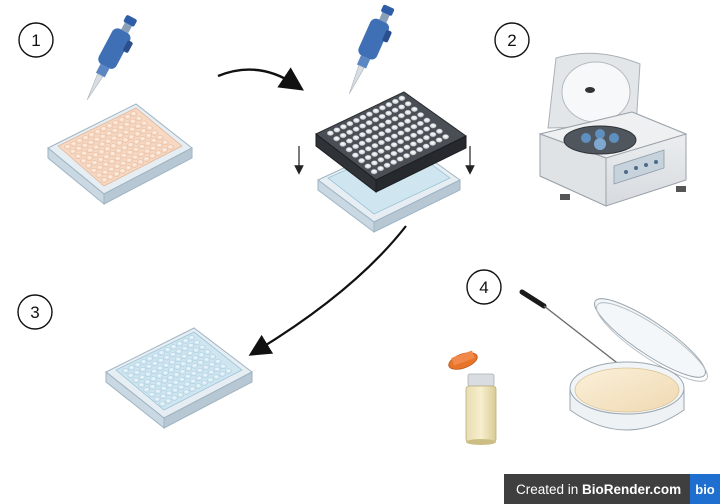 This screenshot has height=504, width=720. What do you see at coordinates (511, 40) in the screenshot?
I see `step-number: 2` at bounding box center [511, 40].